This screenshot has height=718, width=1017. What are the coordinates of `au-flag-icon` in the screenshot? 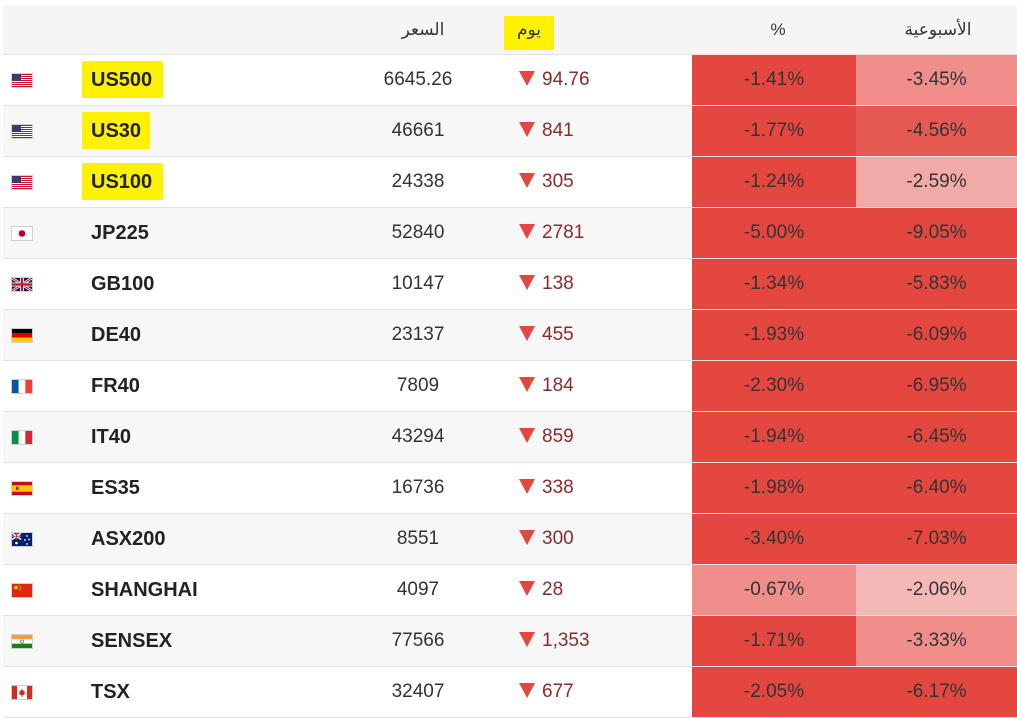 It's located at (21, 539).